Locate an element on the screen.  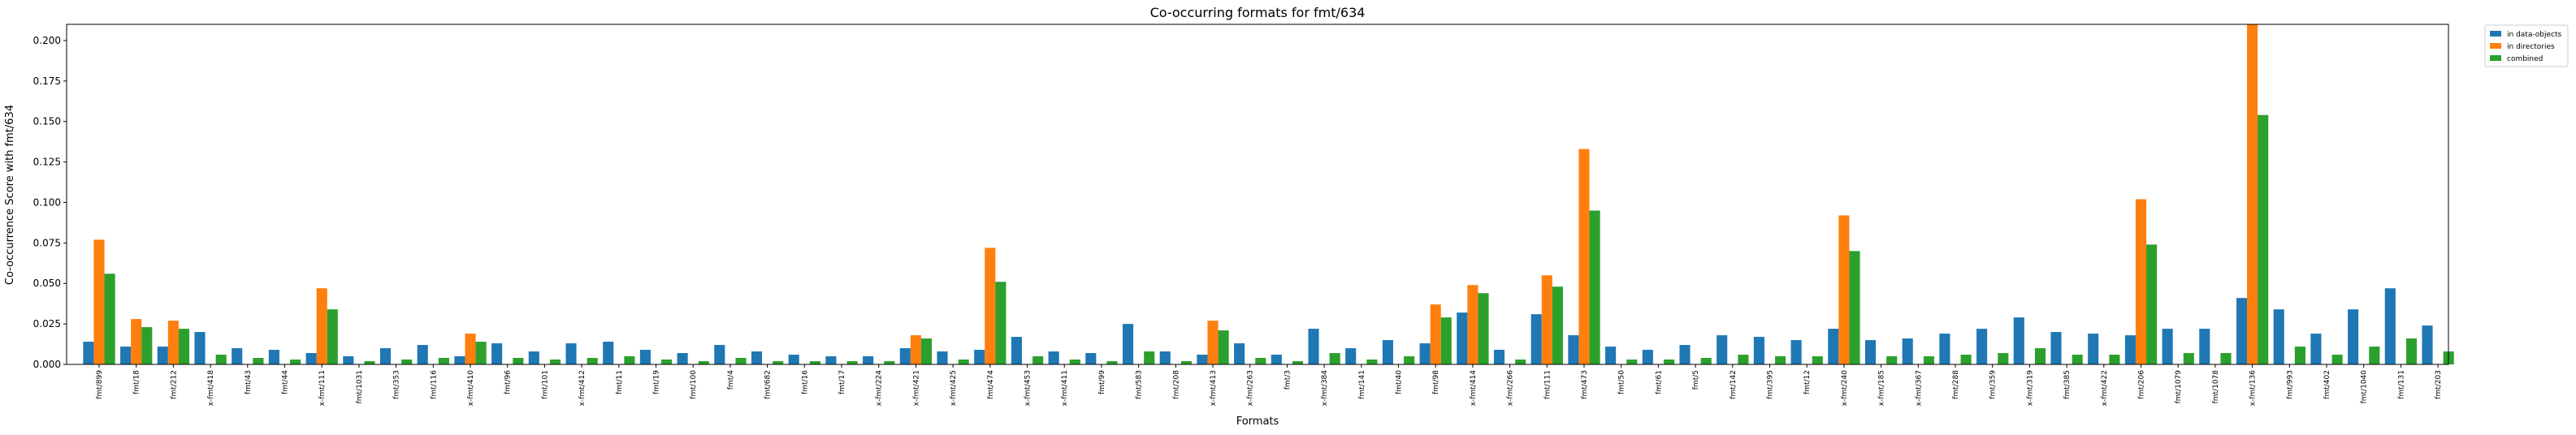
y-tick-label: 0.150 is located at coordinates (47, 122).